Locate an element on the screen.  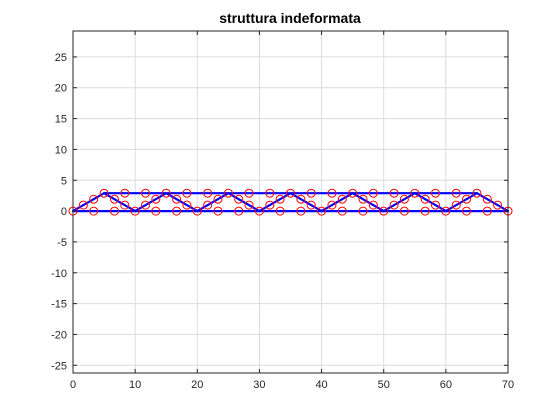
y-tick-label: -25 is located at coordinates (59, 366).